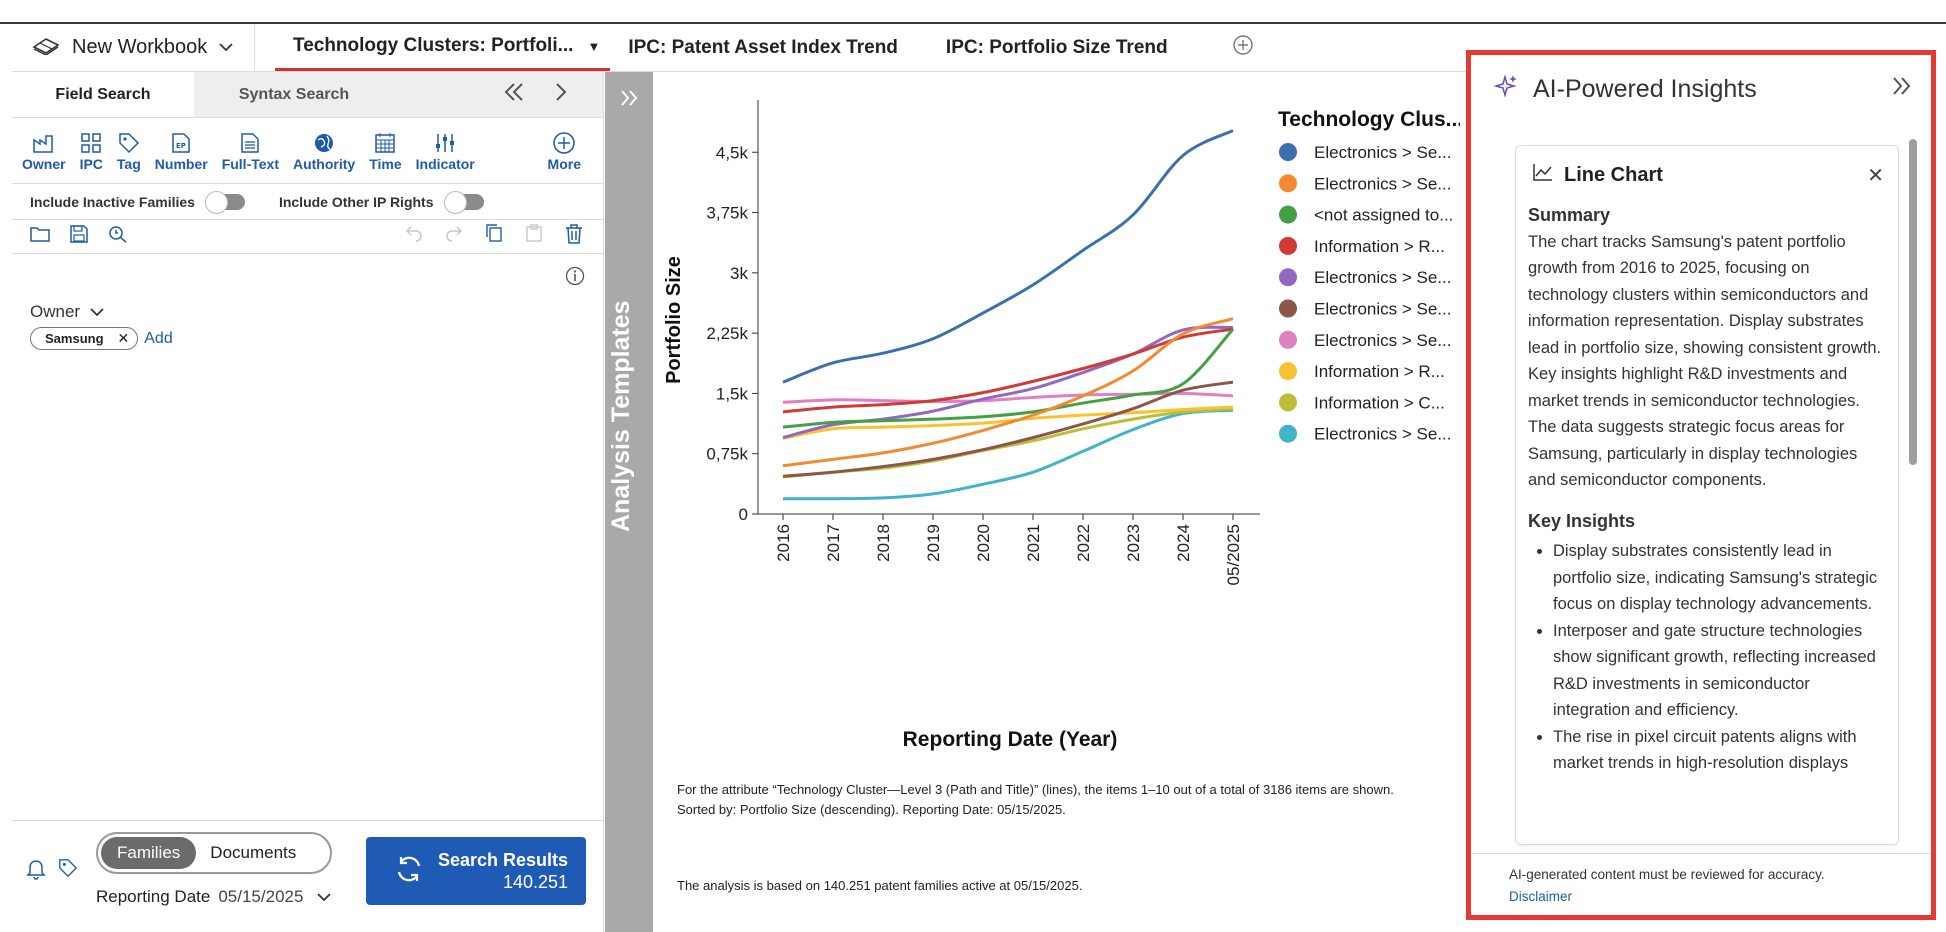 This screenshot has width=1946, height=932. I want to click on families-documents-switch: Families Documents, so click(214, 853).